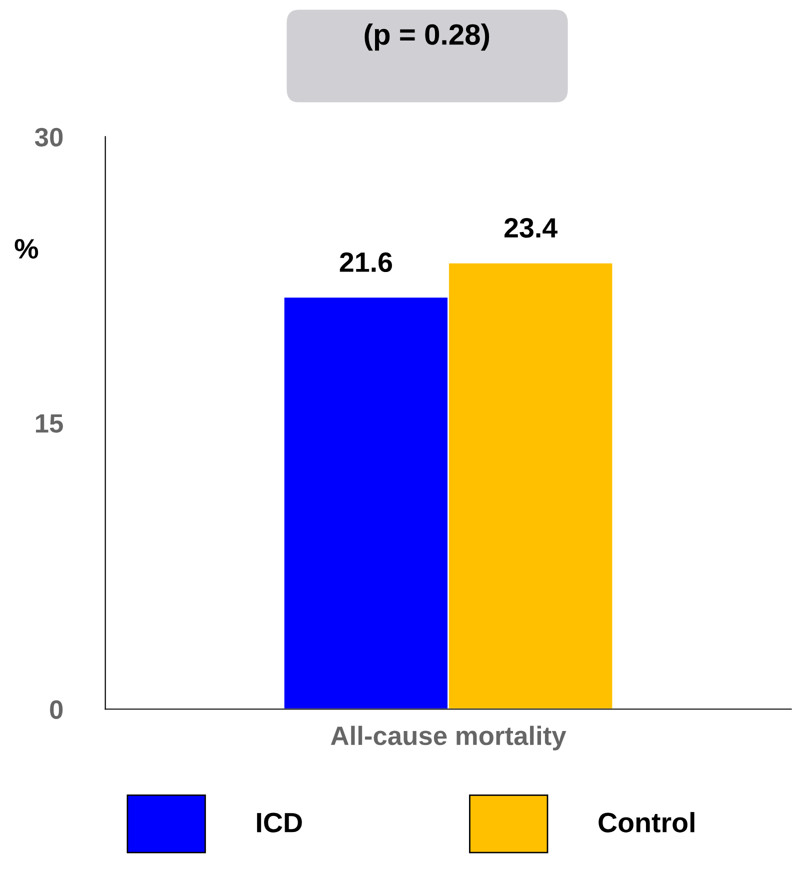 The width and height of the screenshot is (792, 882). I want to click on y-tick-label: 30, so click(48, 137).